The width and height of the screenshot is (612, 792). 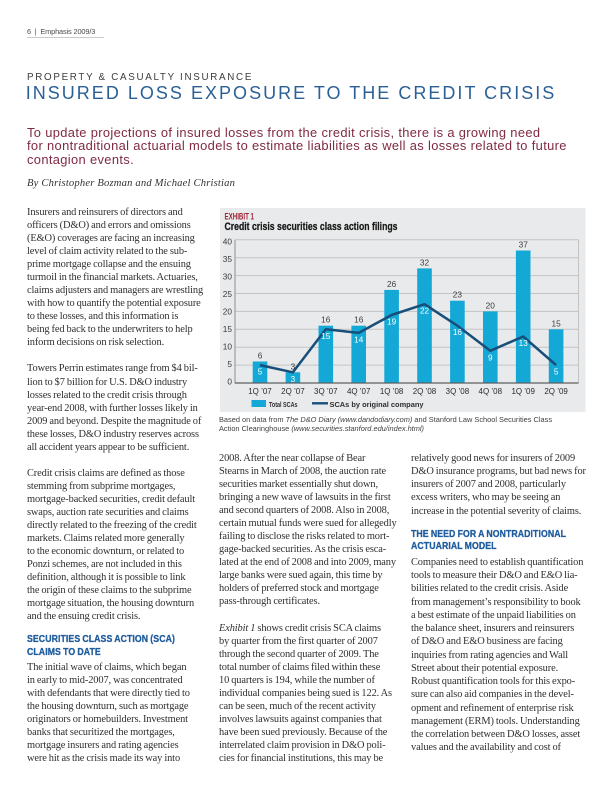 What do you see at coordinates (239, 216) in the screenshot?
I see `svg-text: EXHIBIT 1` at bounding box center [239, 216].